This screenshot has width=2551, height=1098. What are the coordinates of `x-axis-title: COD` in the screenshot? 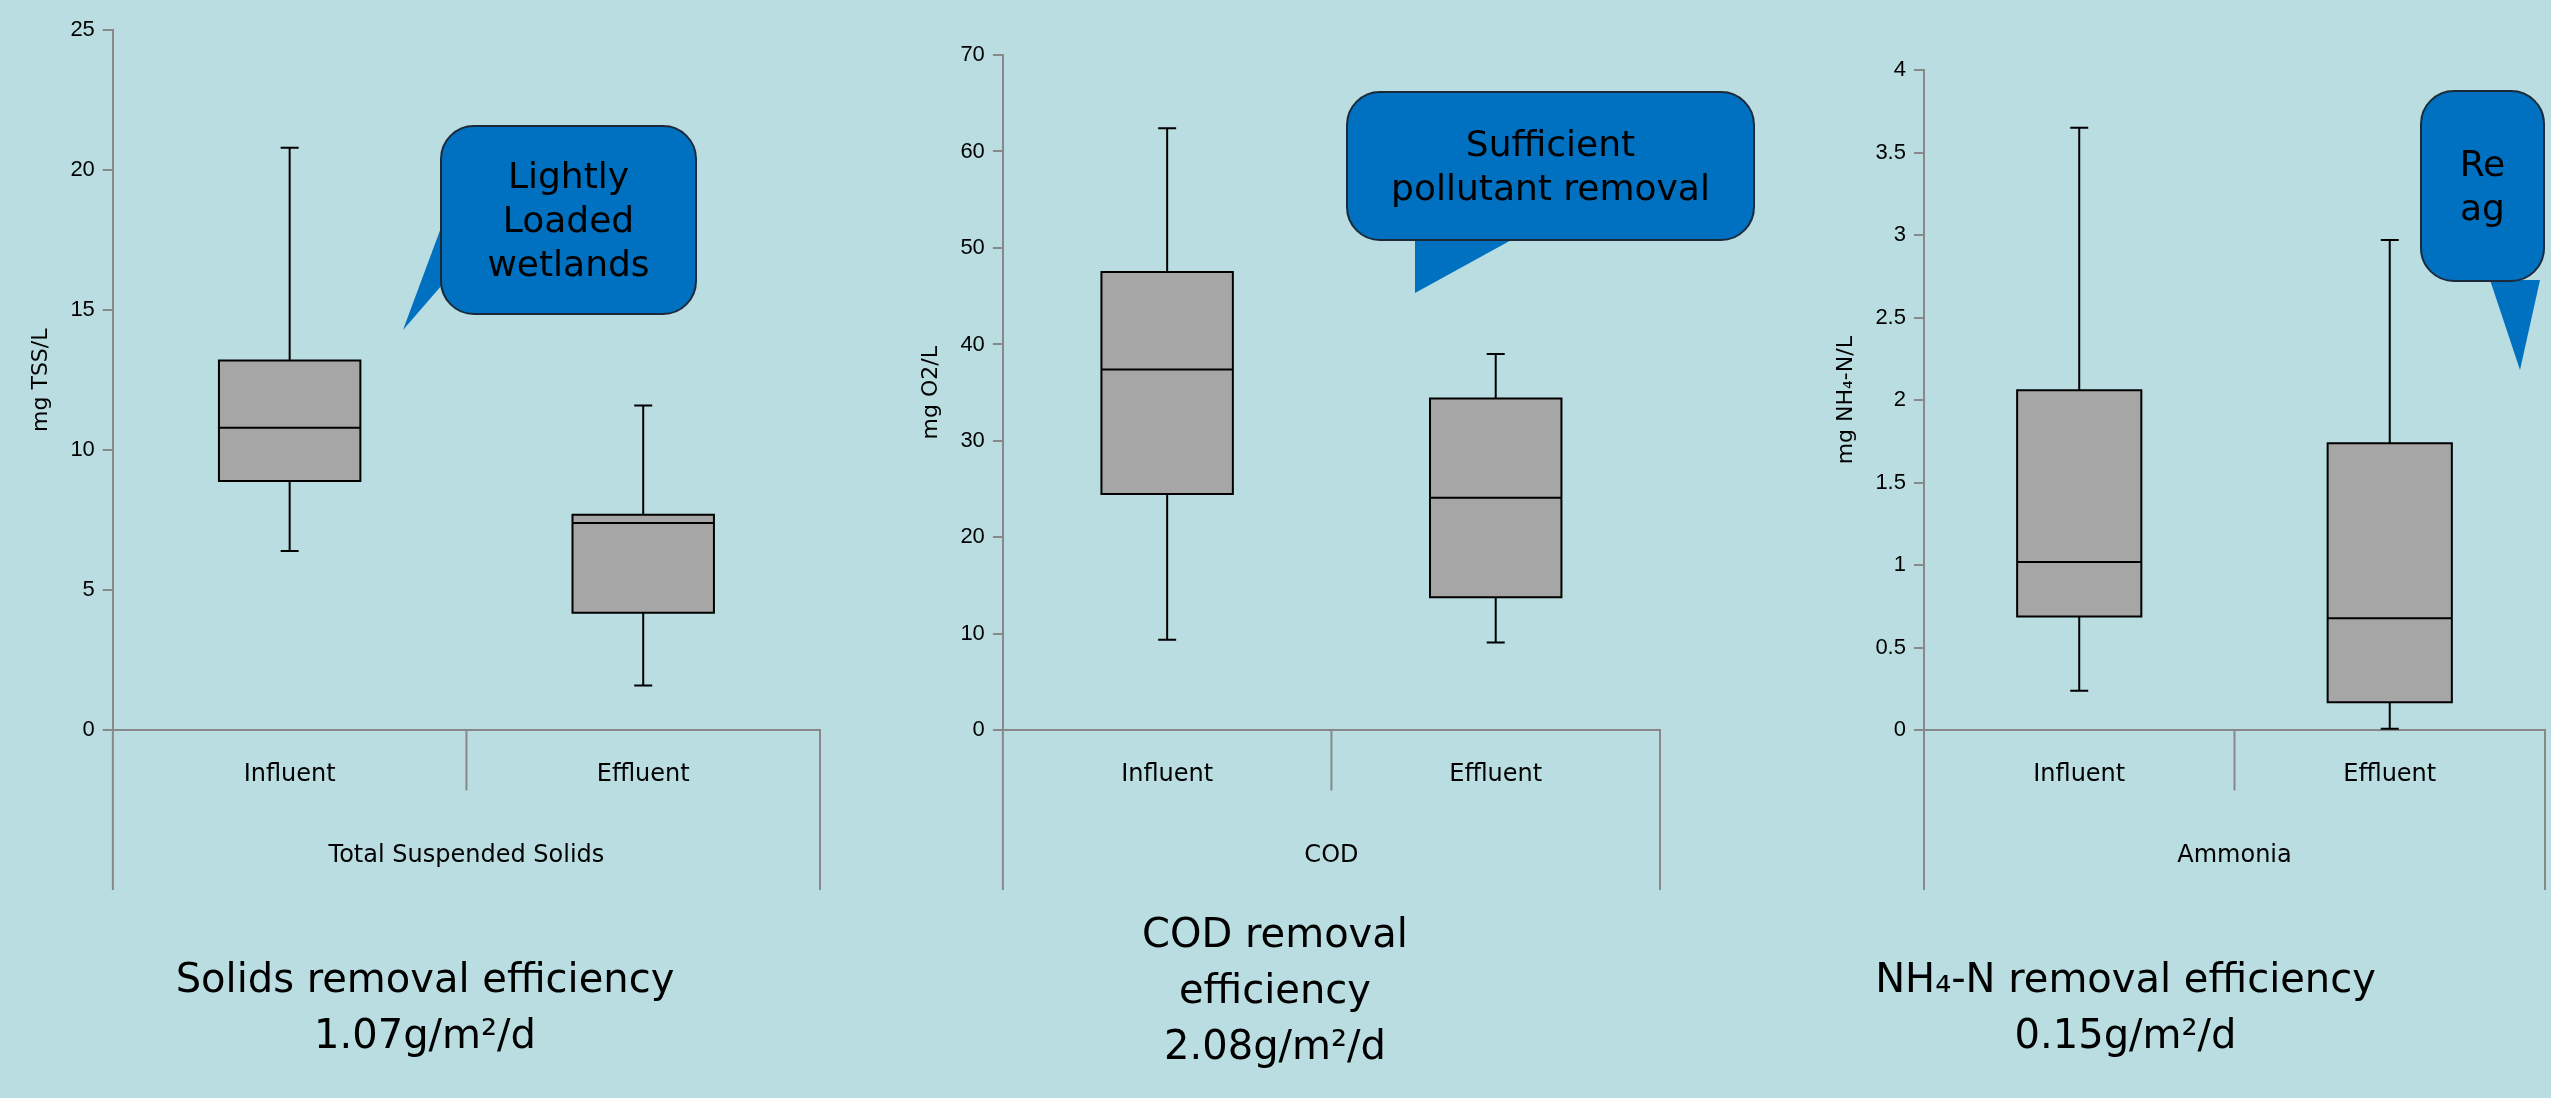 It's located at (1331, 853).